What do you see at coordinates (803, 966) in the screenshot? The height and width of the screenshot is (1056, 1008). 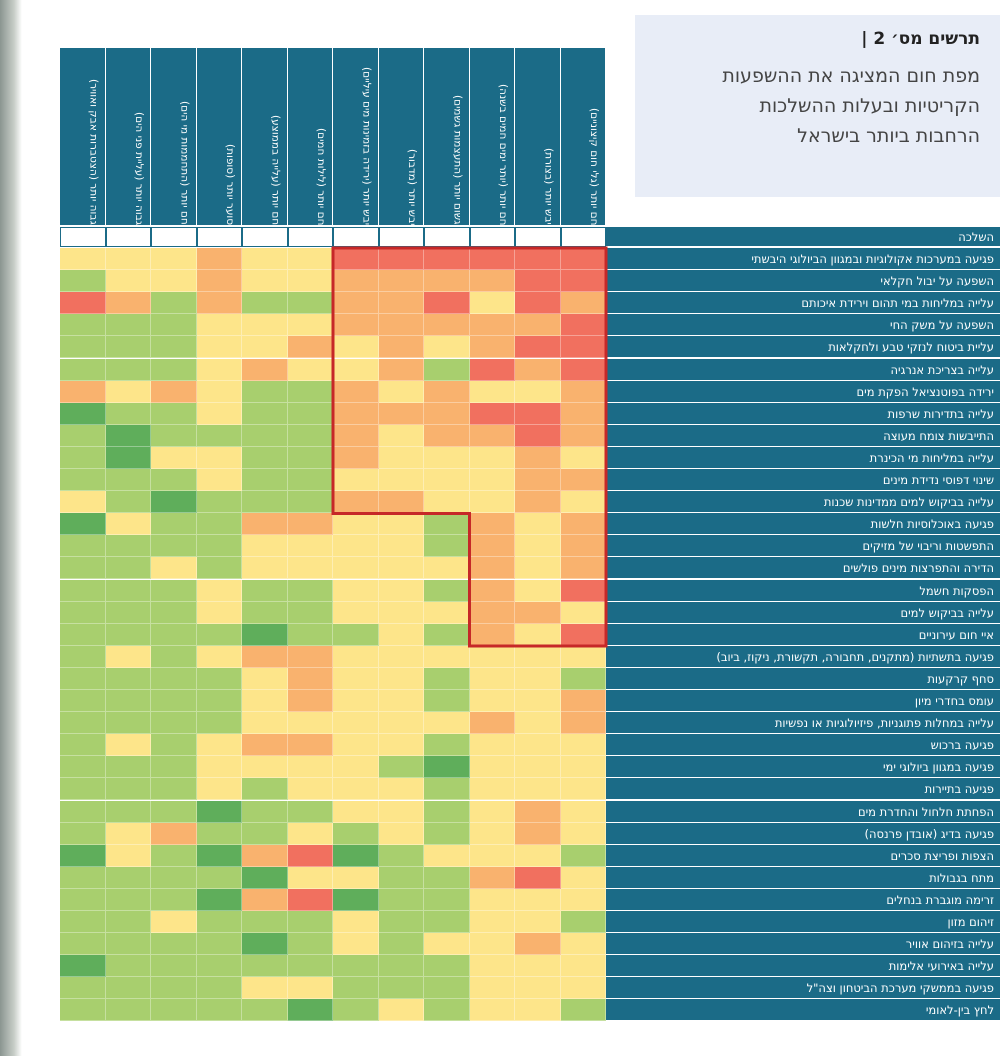 I see `row-label: עלייה באירועי אלימות` at bounding box center [803, 966].